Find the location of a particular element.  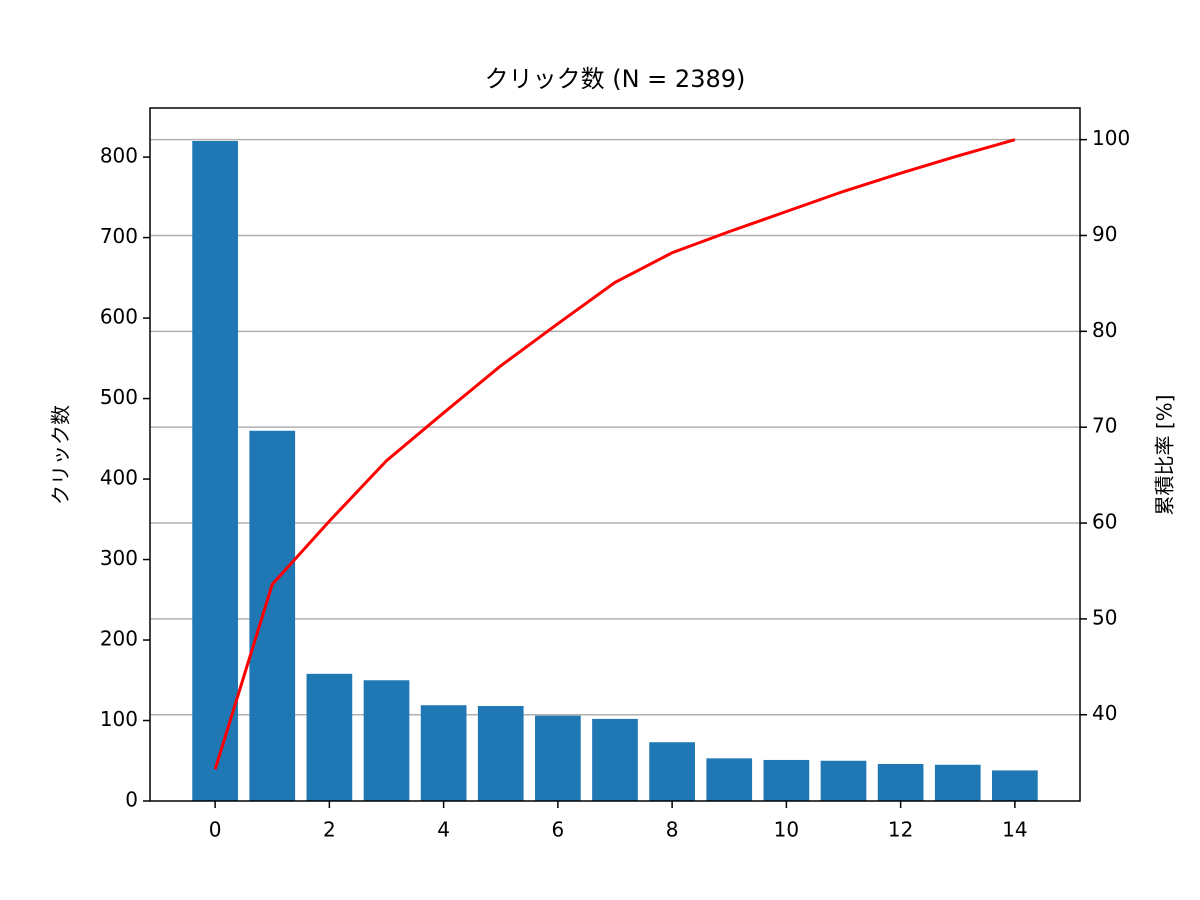

y2-tick-label: 50 is located at coordinates (1104, 617).